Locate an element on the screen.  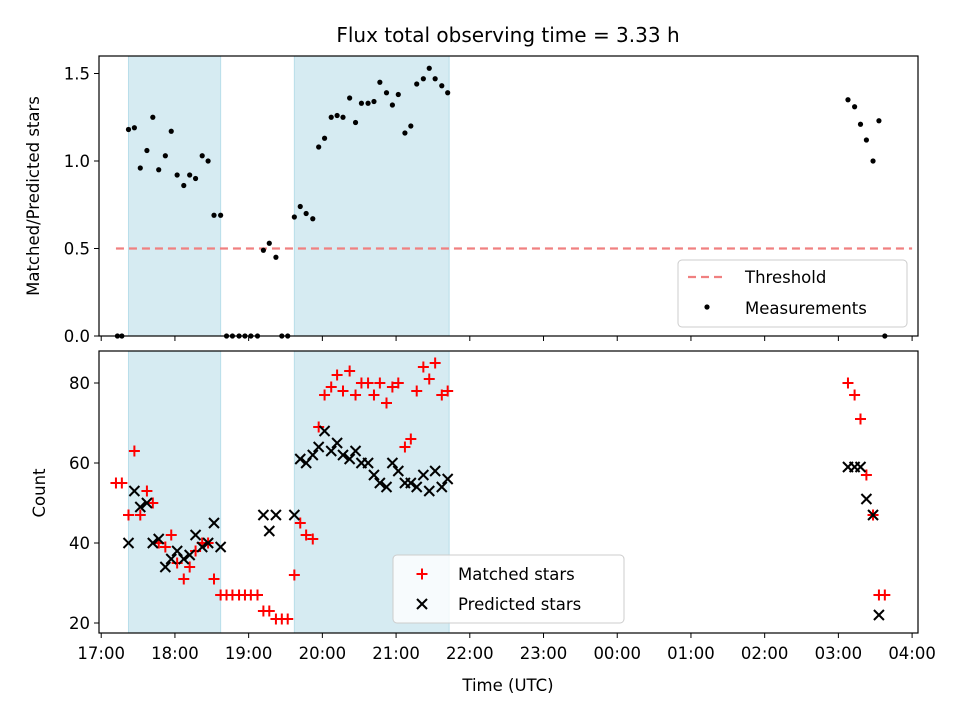
x-tick-label: 01:00 is located at coordinates (691, 653).